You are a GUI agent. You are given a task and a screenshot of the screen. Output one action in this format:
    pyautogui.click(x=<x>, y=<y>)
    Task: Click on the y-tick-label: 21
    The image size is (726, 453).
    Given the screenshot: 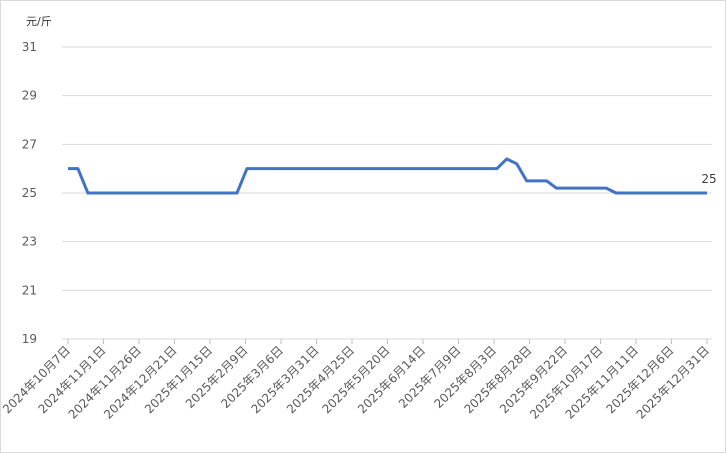 What is the action you would take?
    pyautogui.click(x=29, y=290)
    